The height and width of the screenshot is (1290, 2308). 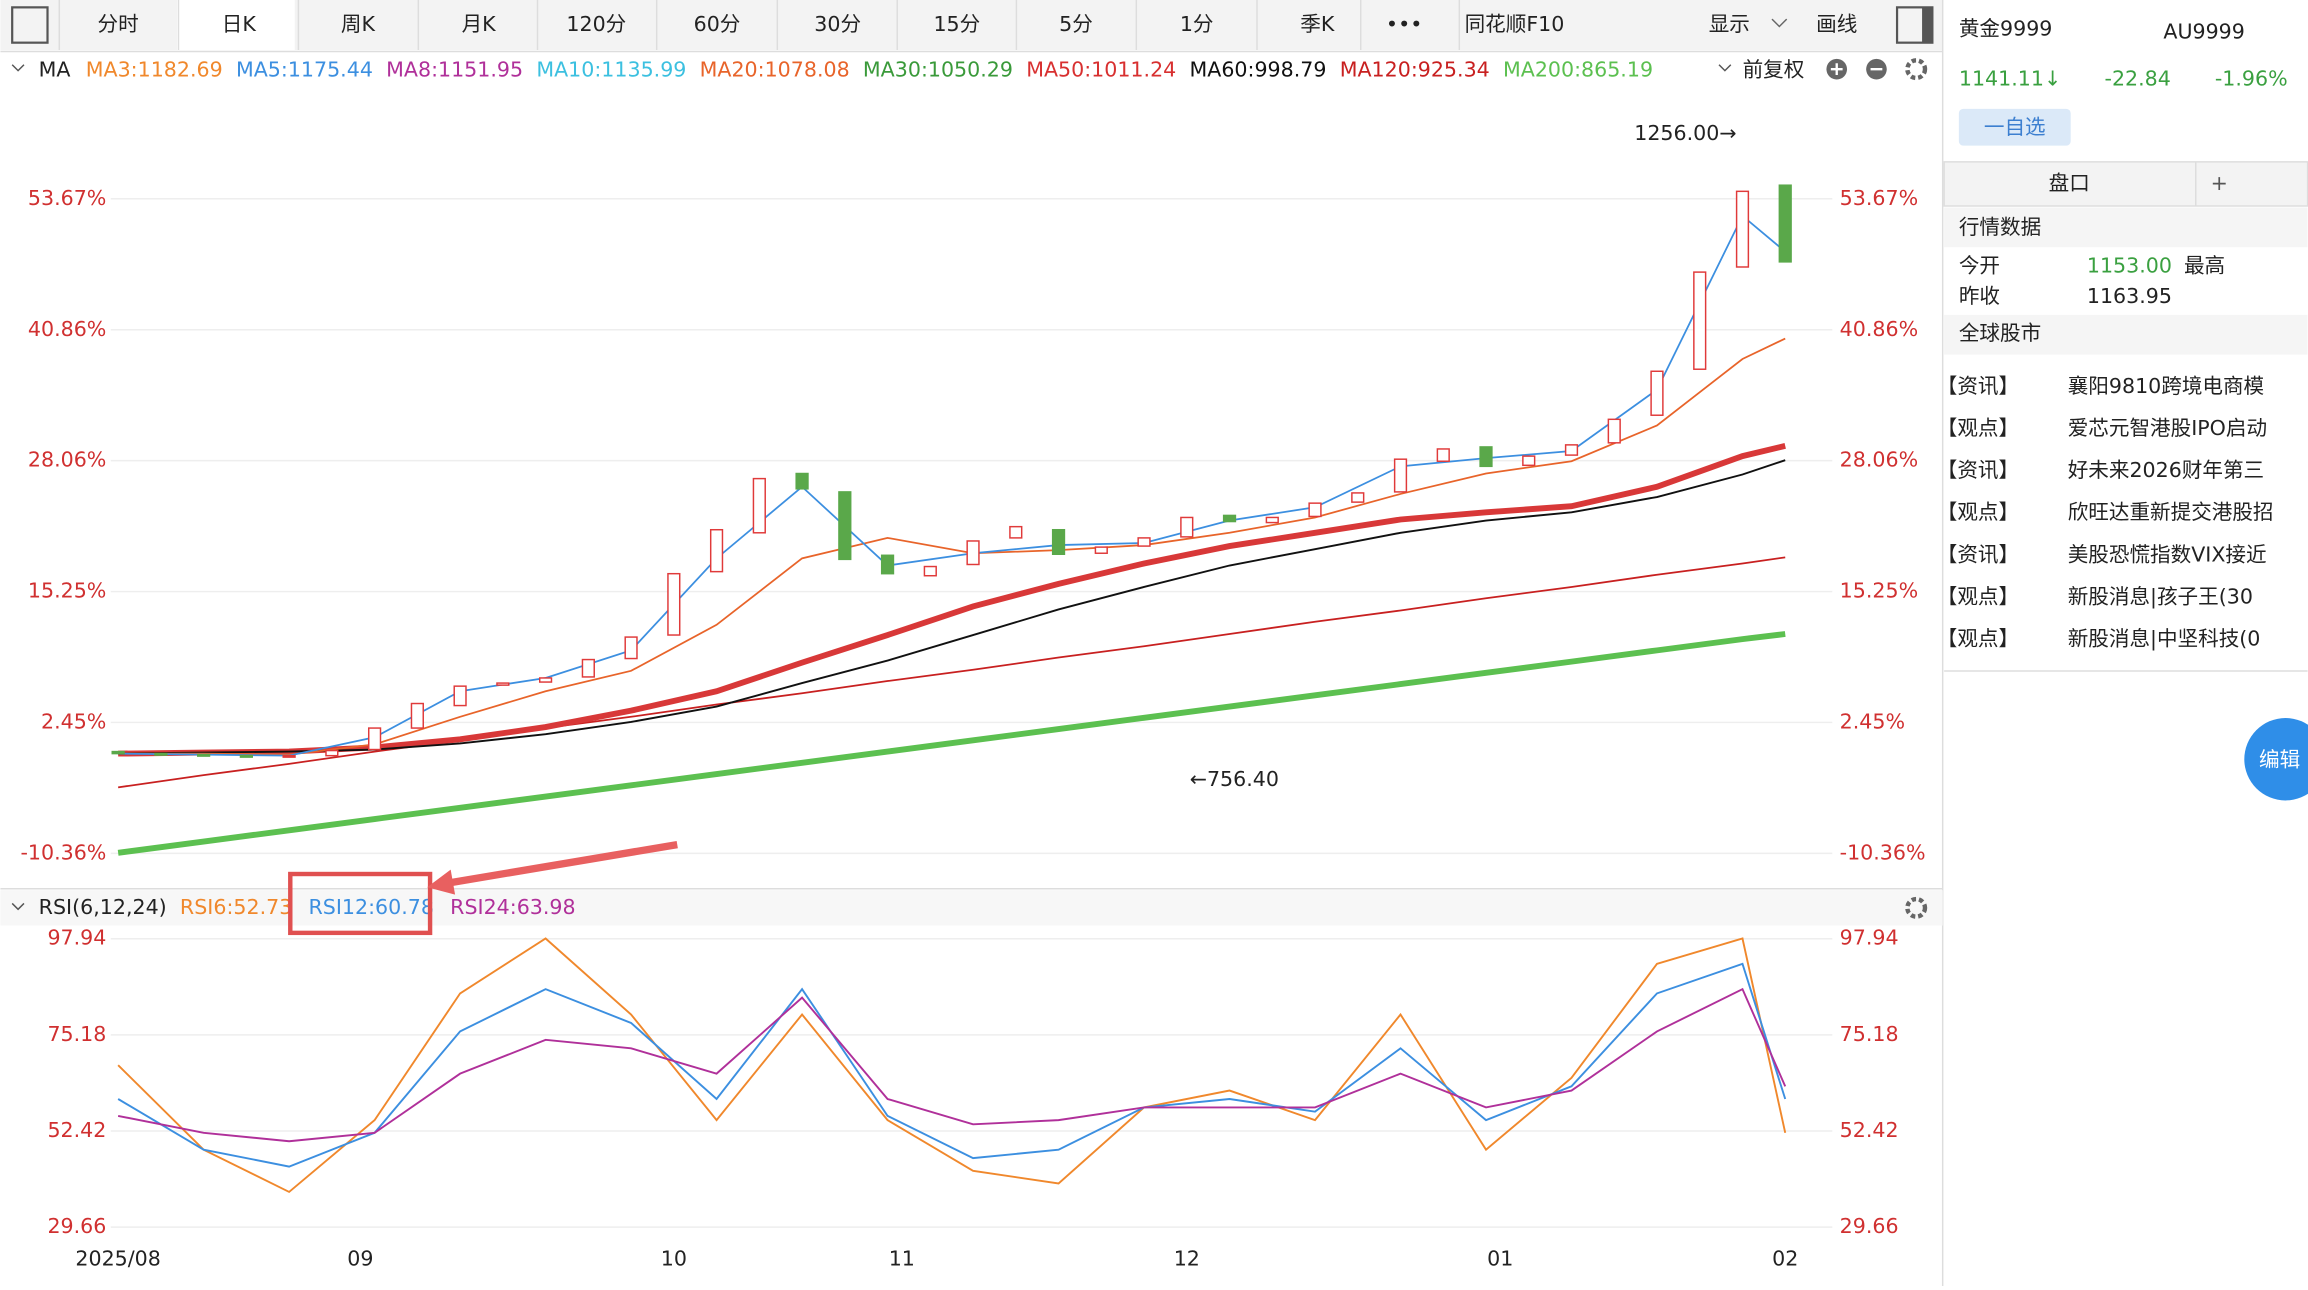 I want to click on highlight-box, so click(x=360, y=903).